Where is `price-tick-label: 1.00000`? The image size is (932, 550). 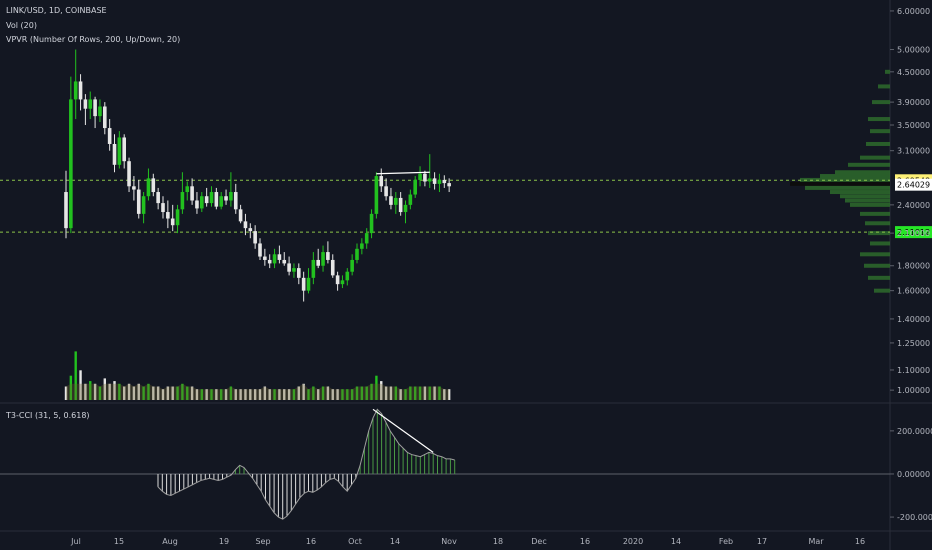 price-tick-label: 1.00000 is located at coordinates (913, 390).